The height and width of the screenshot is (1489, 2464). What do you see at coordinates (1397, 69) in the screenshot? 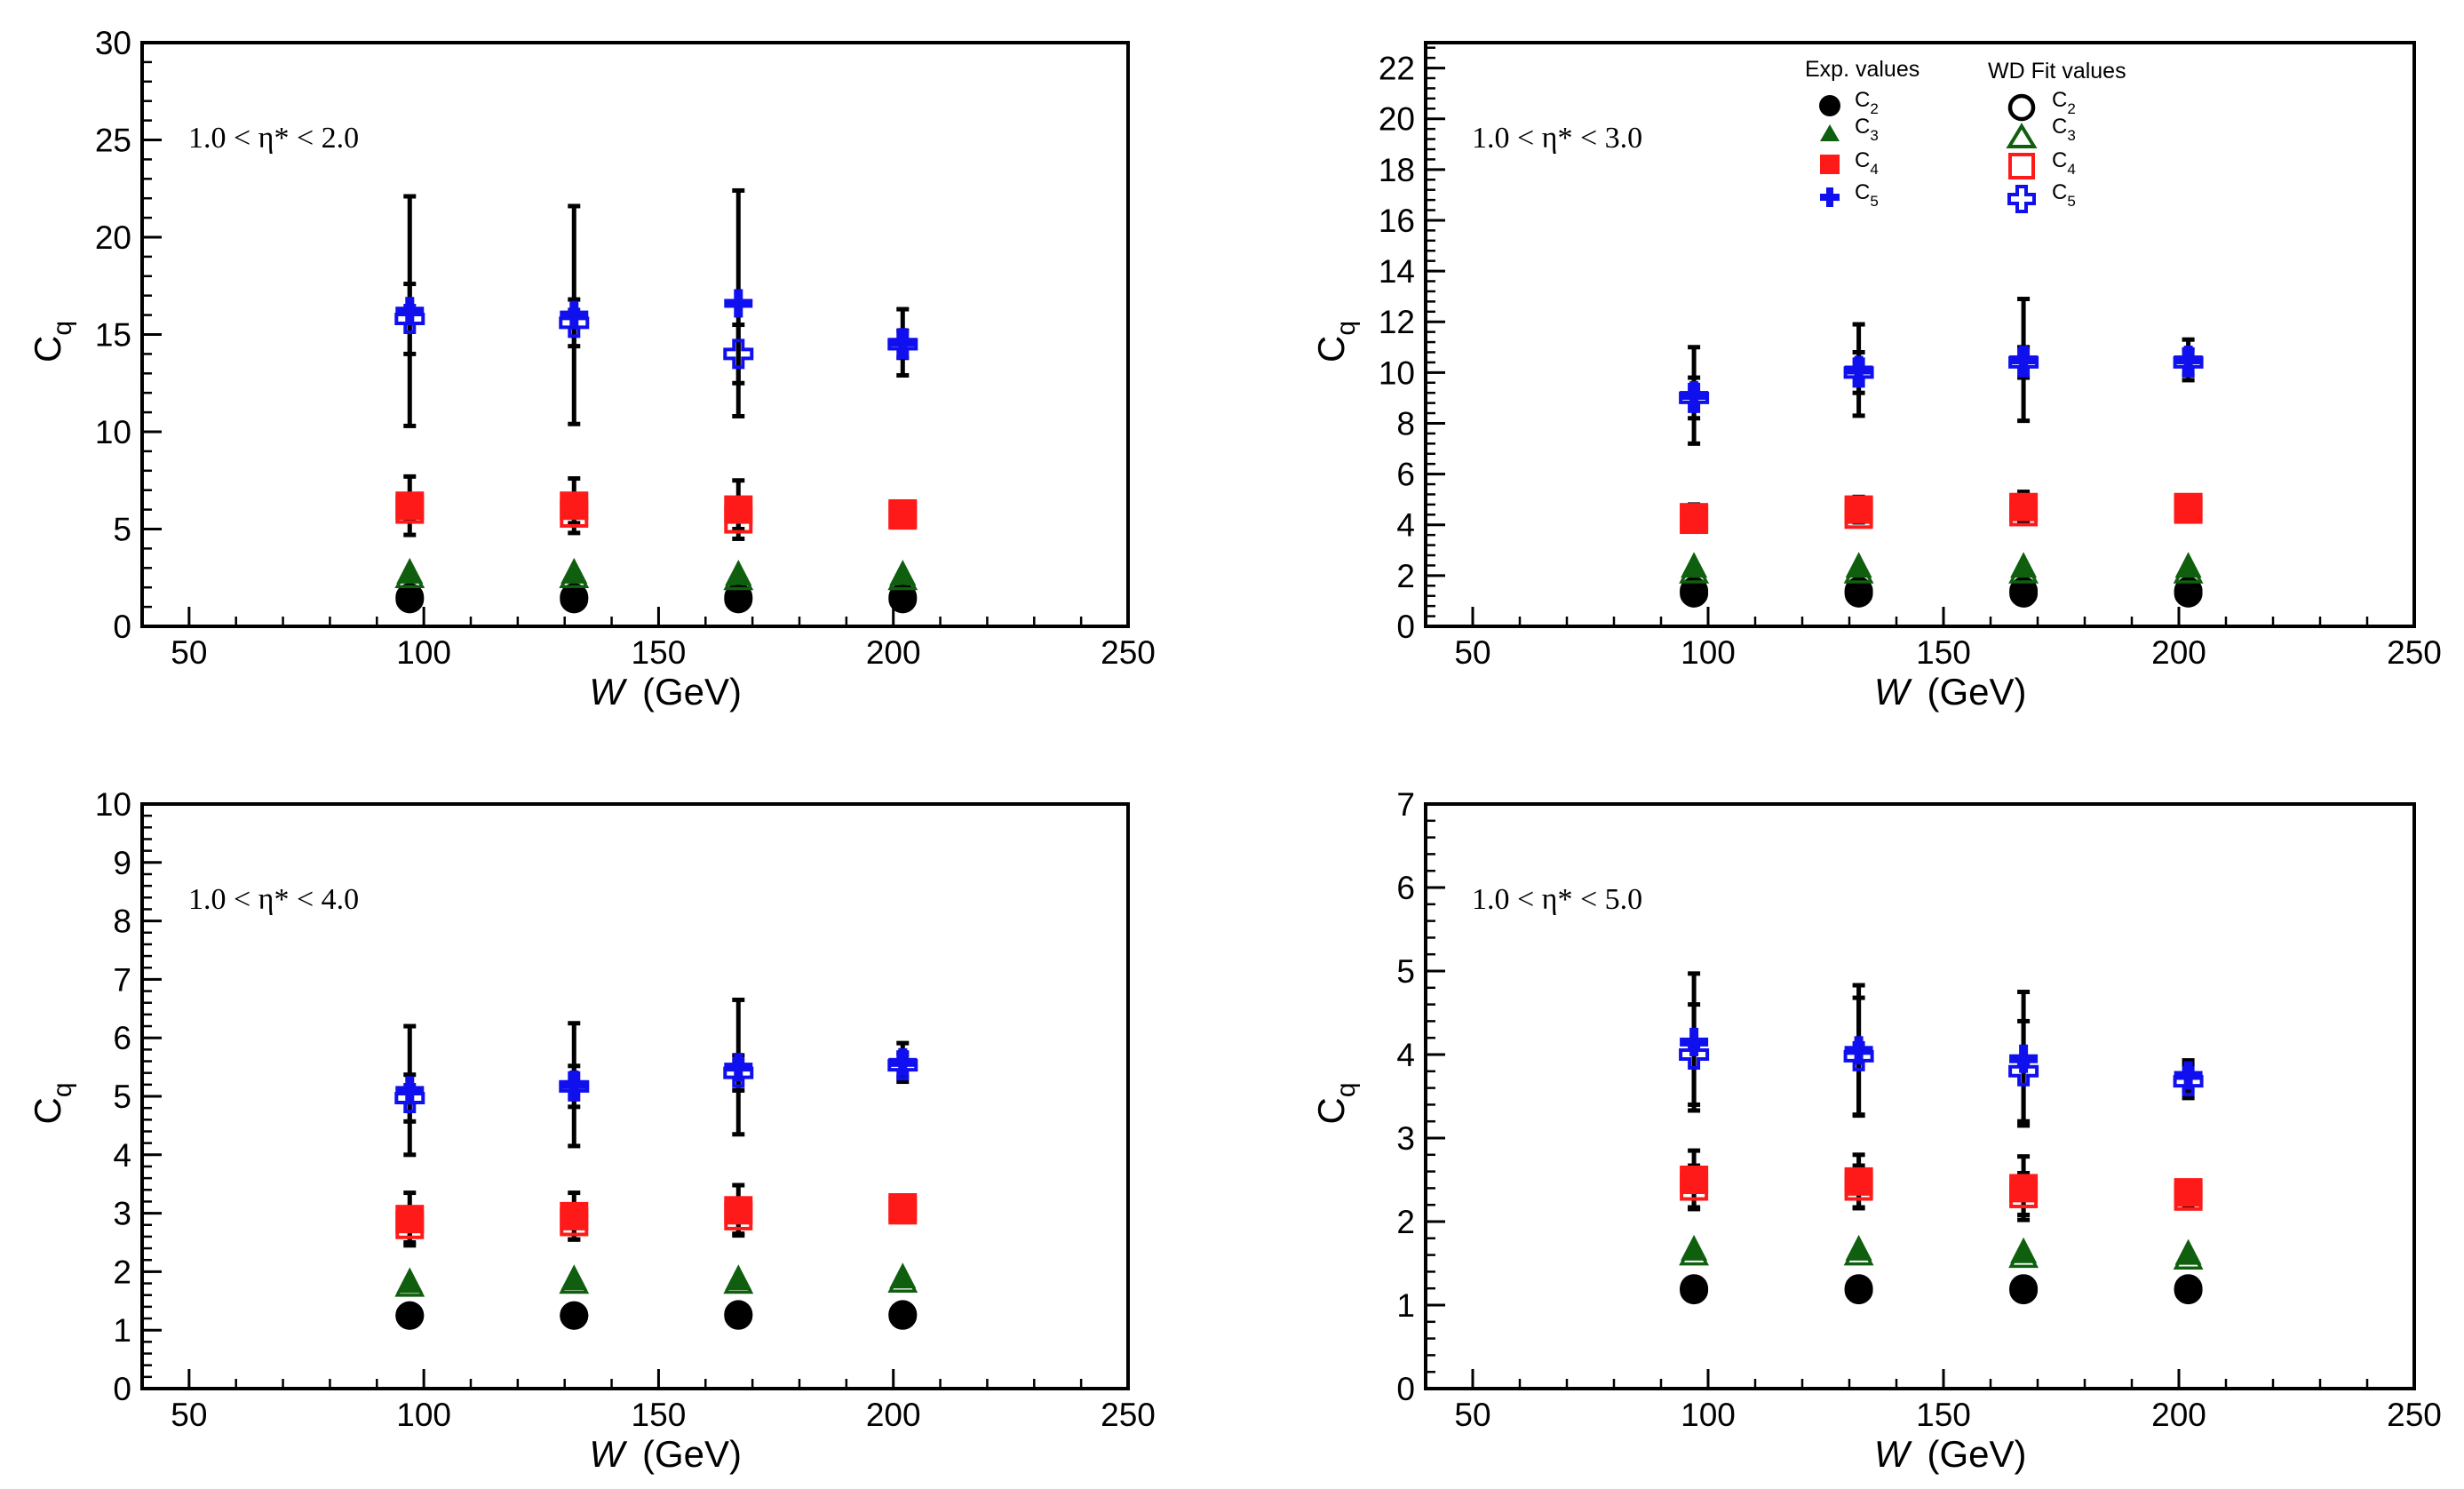
I see `y-tick-label: 22` at bounding box center [1397, 69].